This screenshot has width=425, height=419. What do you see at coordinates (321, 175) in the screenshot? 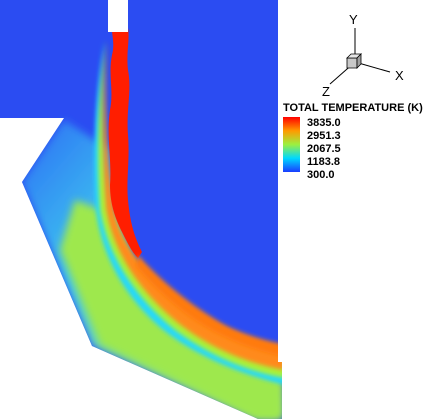
I see `legend-label-min: 300.0` at bounding box center [321, 175].